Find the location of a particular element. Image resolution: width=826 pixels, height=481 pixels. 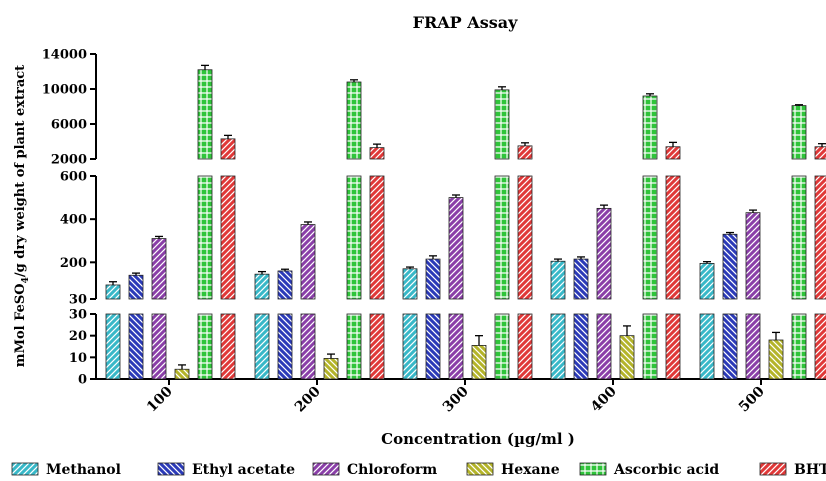

x-tick-label: 100 is located at coordinates (160, 399).